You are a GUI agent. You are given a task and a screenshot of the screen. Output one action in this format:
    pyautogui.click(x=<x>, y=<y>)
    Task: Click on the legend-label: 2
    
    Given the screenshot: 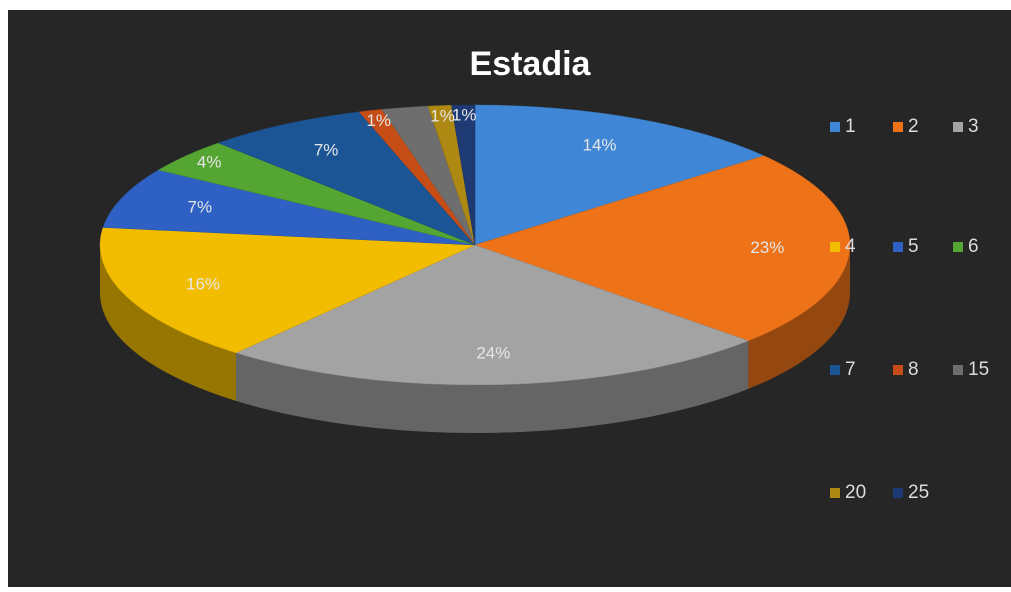 What is the action you would take?
    pyautogui.click(x=913, y=126)
    